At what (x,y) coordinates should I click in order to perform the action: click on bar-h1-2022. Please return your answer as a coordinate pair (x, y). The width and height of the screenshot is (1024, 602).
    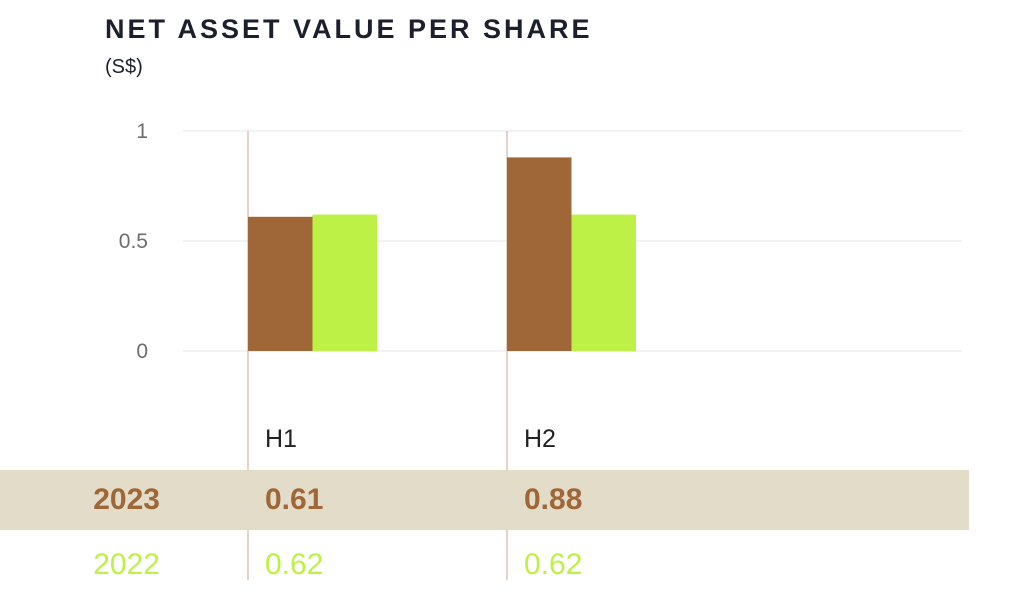
    Looking at the image, I should click on (344, 282).